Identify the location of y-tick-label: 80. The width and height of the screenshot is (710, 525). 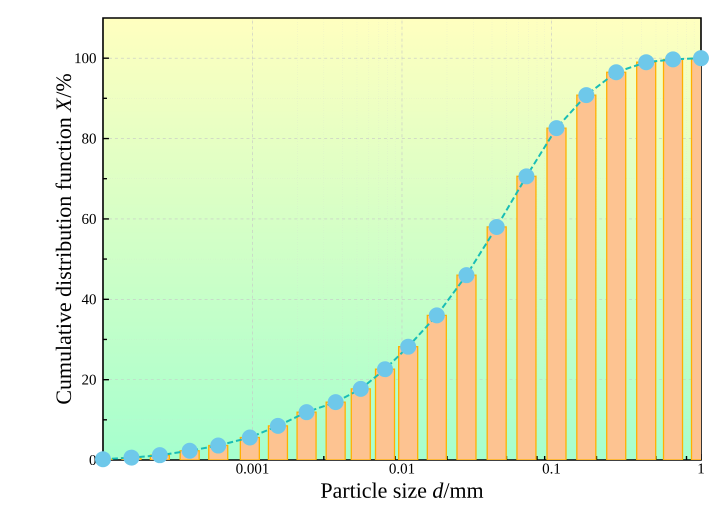
(89, 139).